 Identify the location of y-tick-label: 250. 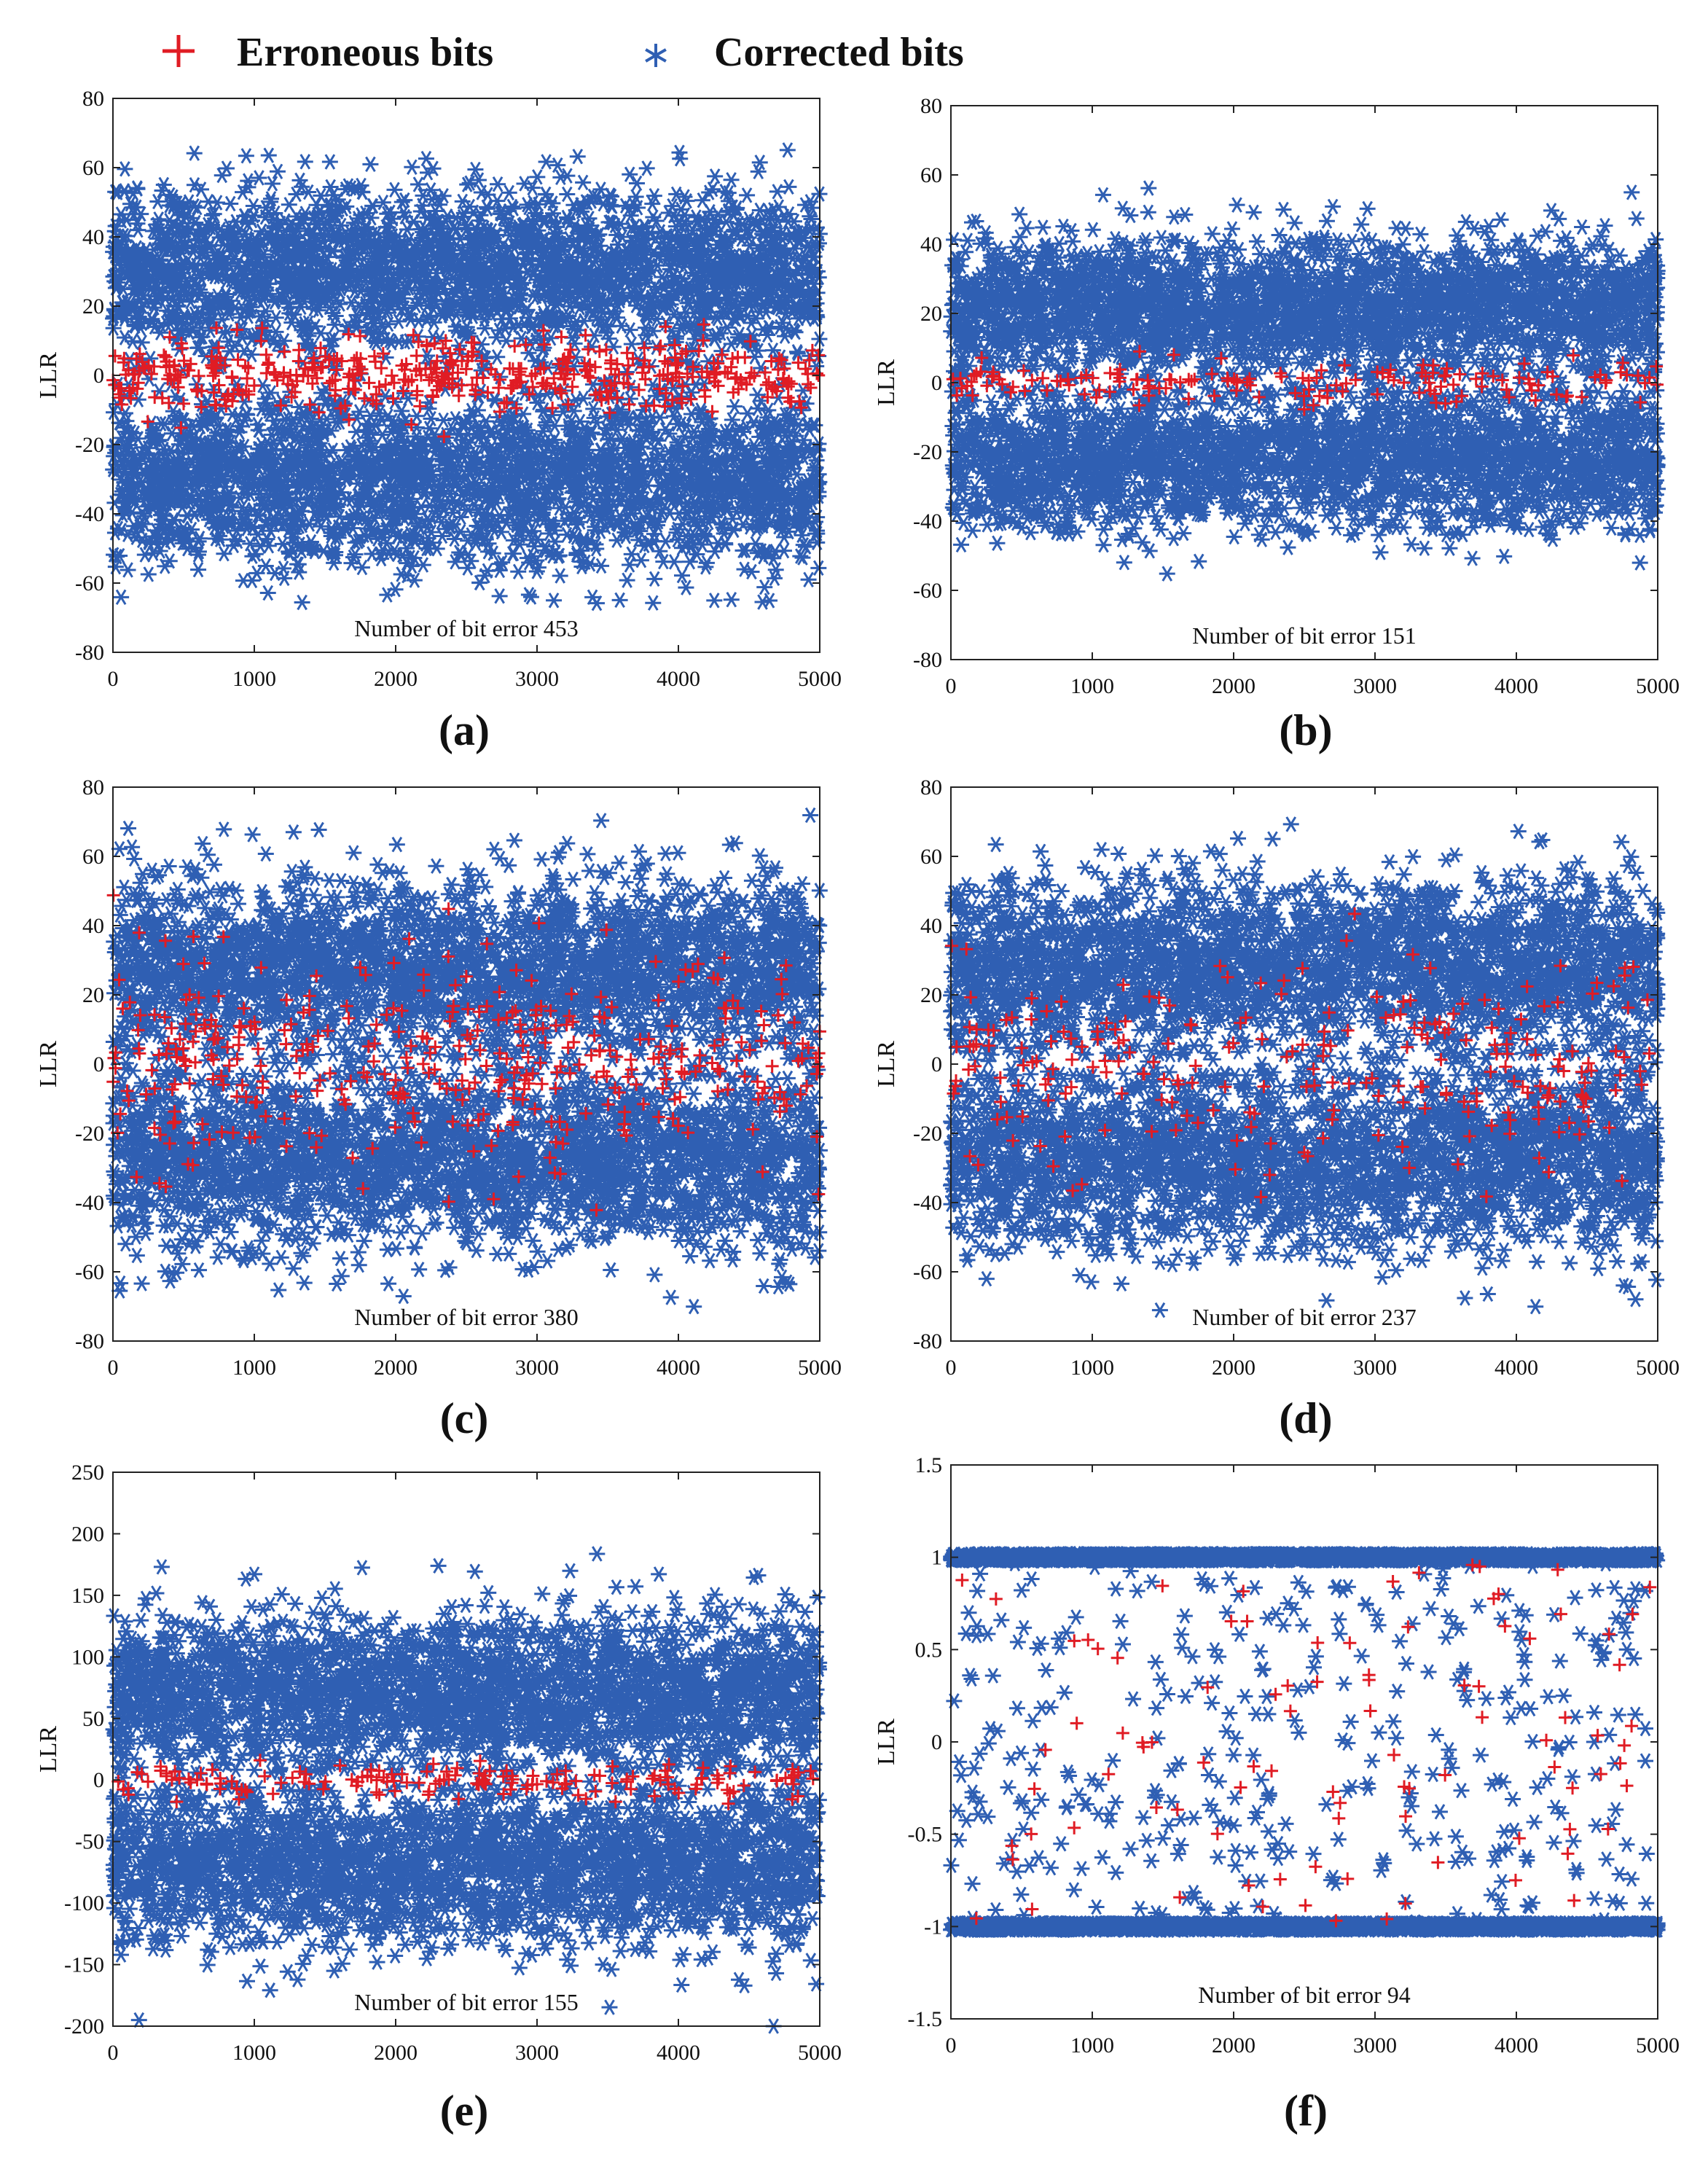
(87, 1473).